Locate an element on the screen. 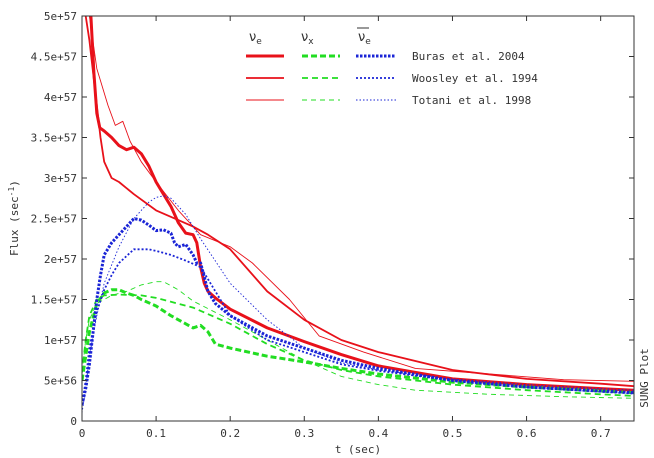  legend-label: Buras et al. 2004 is located at coordinates (468, 56).